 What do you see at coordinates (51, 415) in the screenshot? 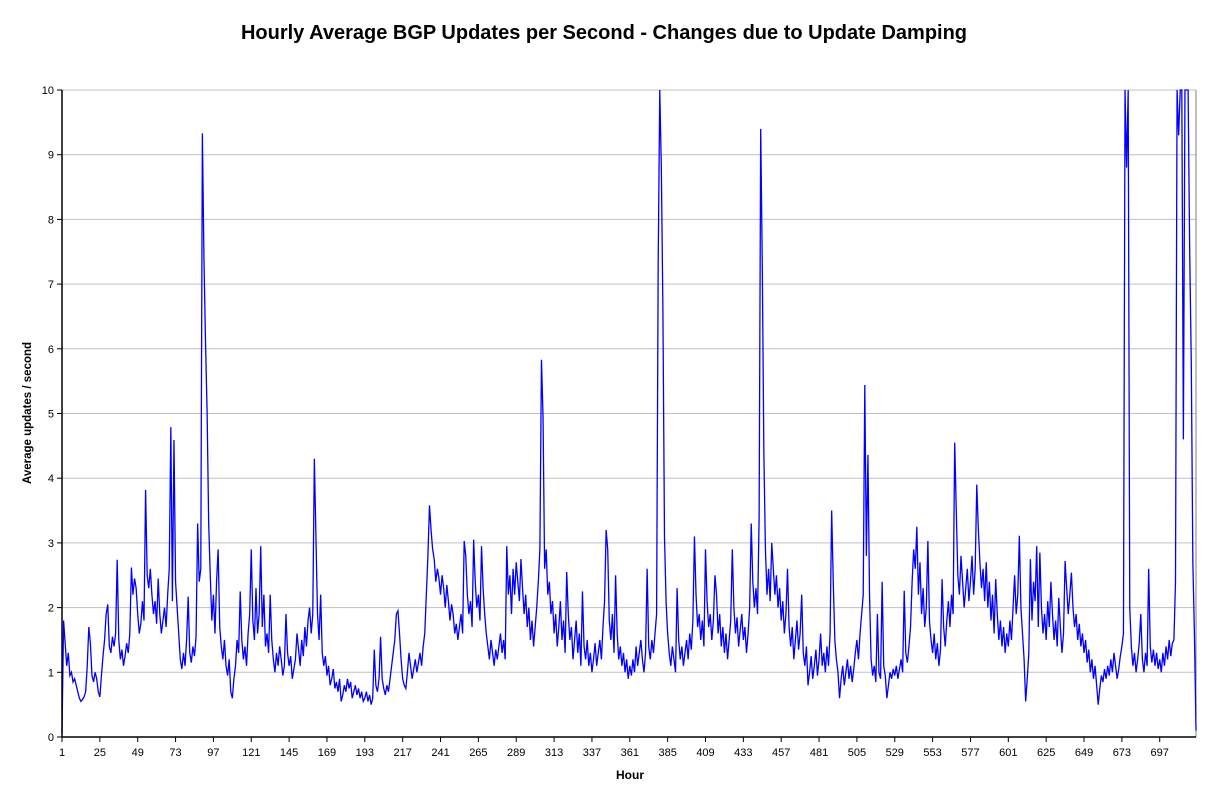
I see `y-tick-label: 5` at bounding box center [51, 415].